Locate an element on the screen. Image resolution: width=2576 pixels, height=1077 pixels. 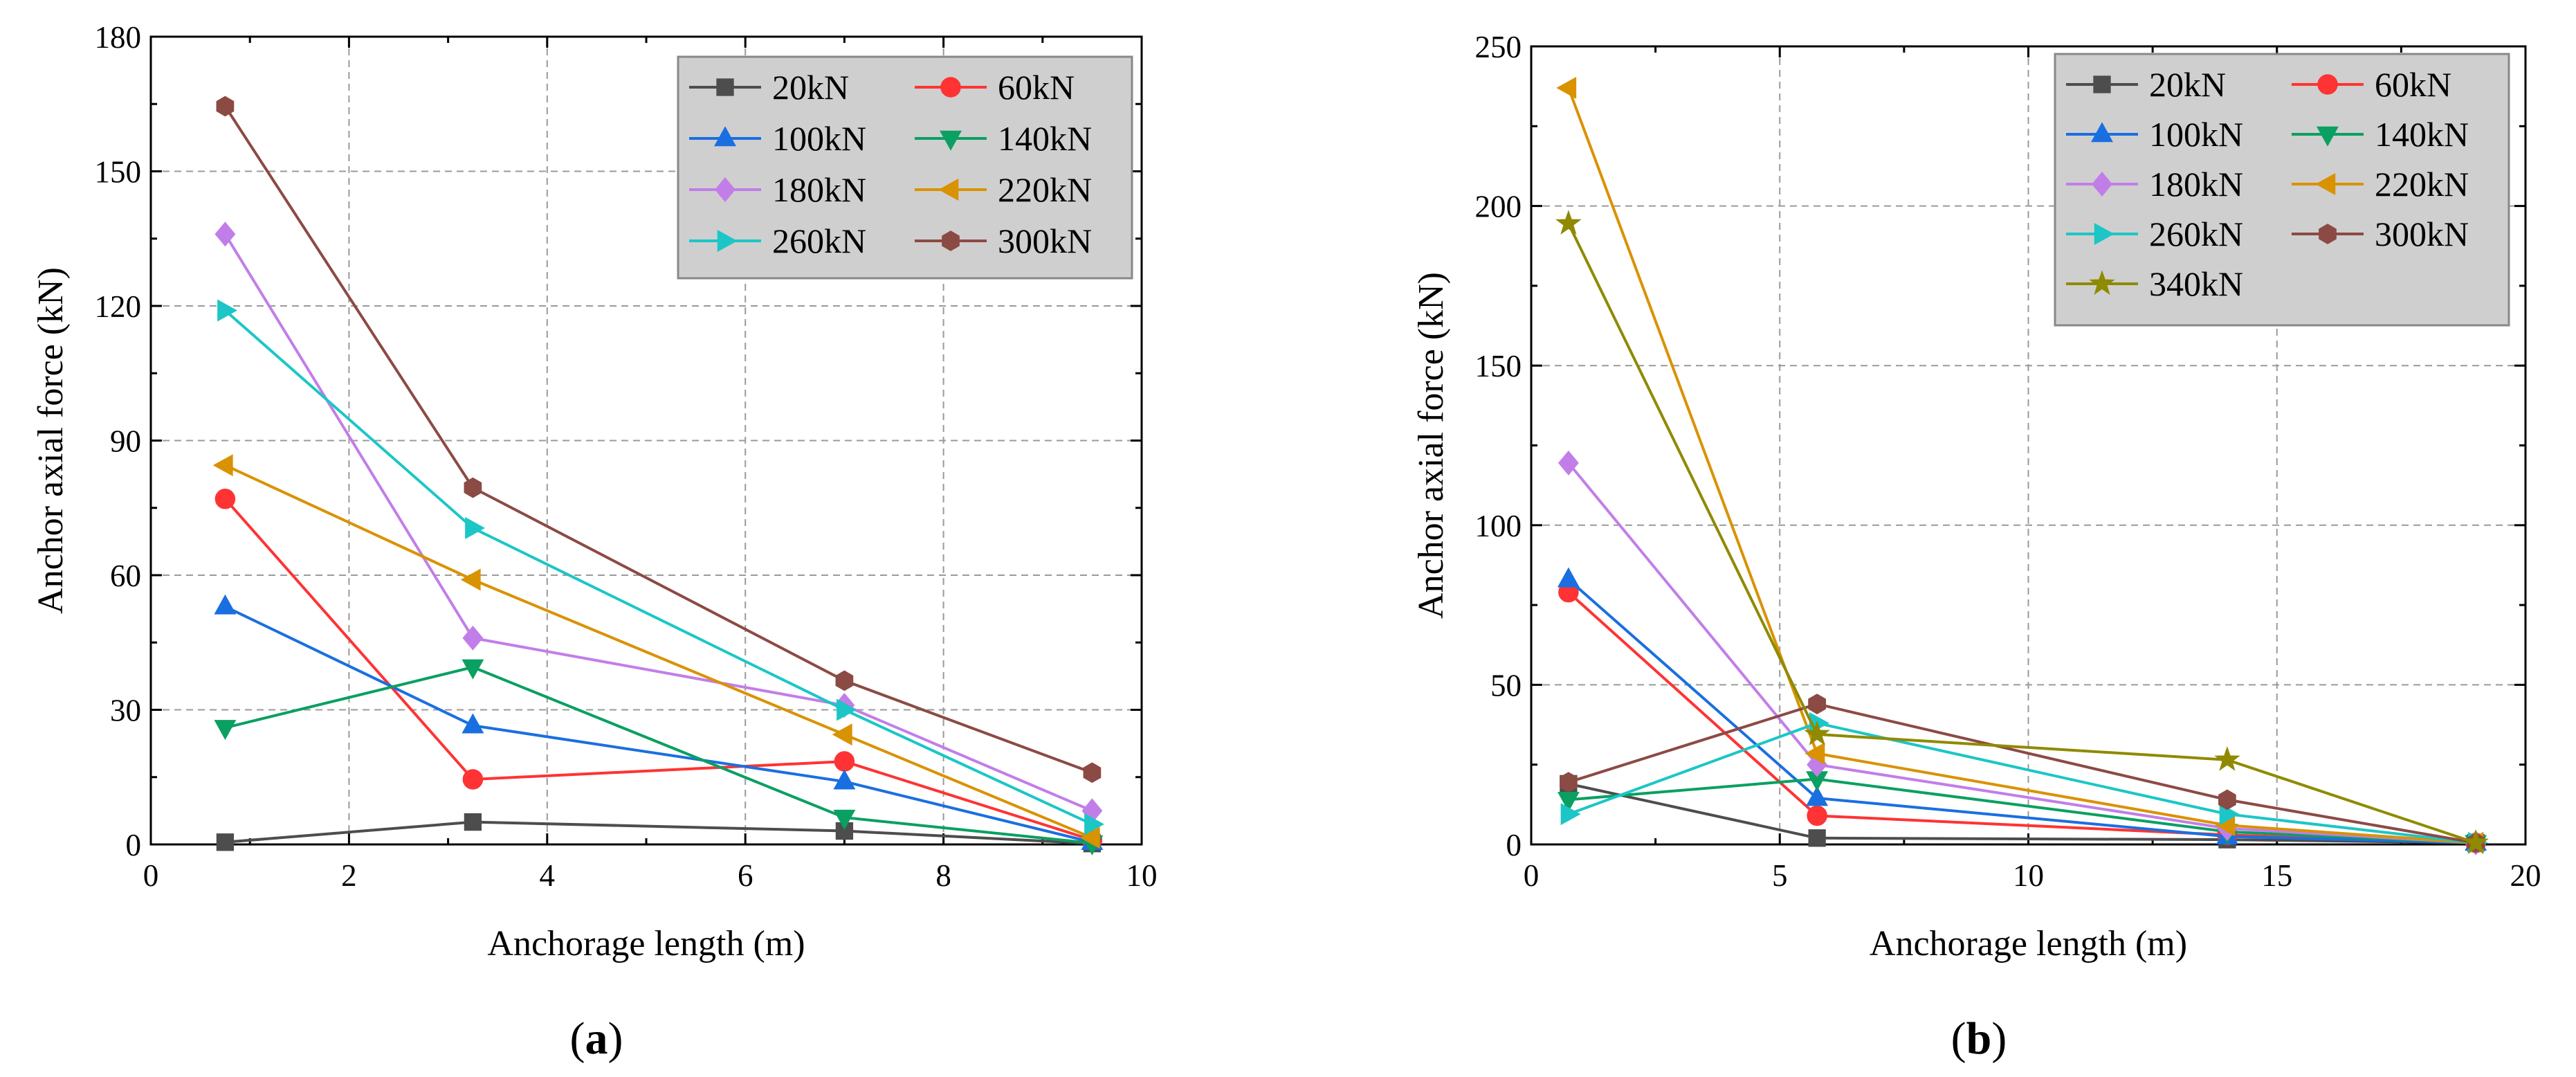
x-tick-label: 20 is located at coordinates (2525, 875).